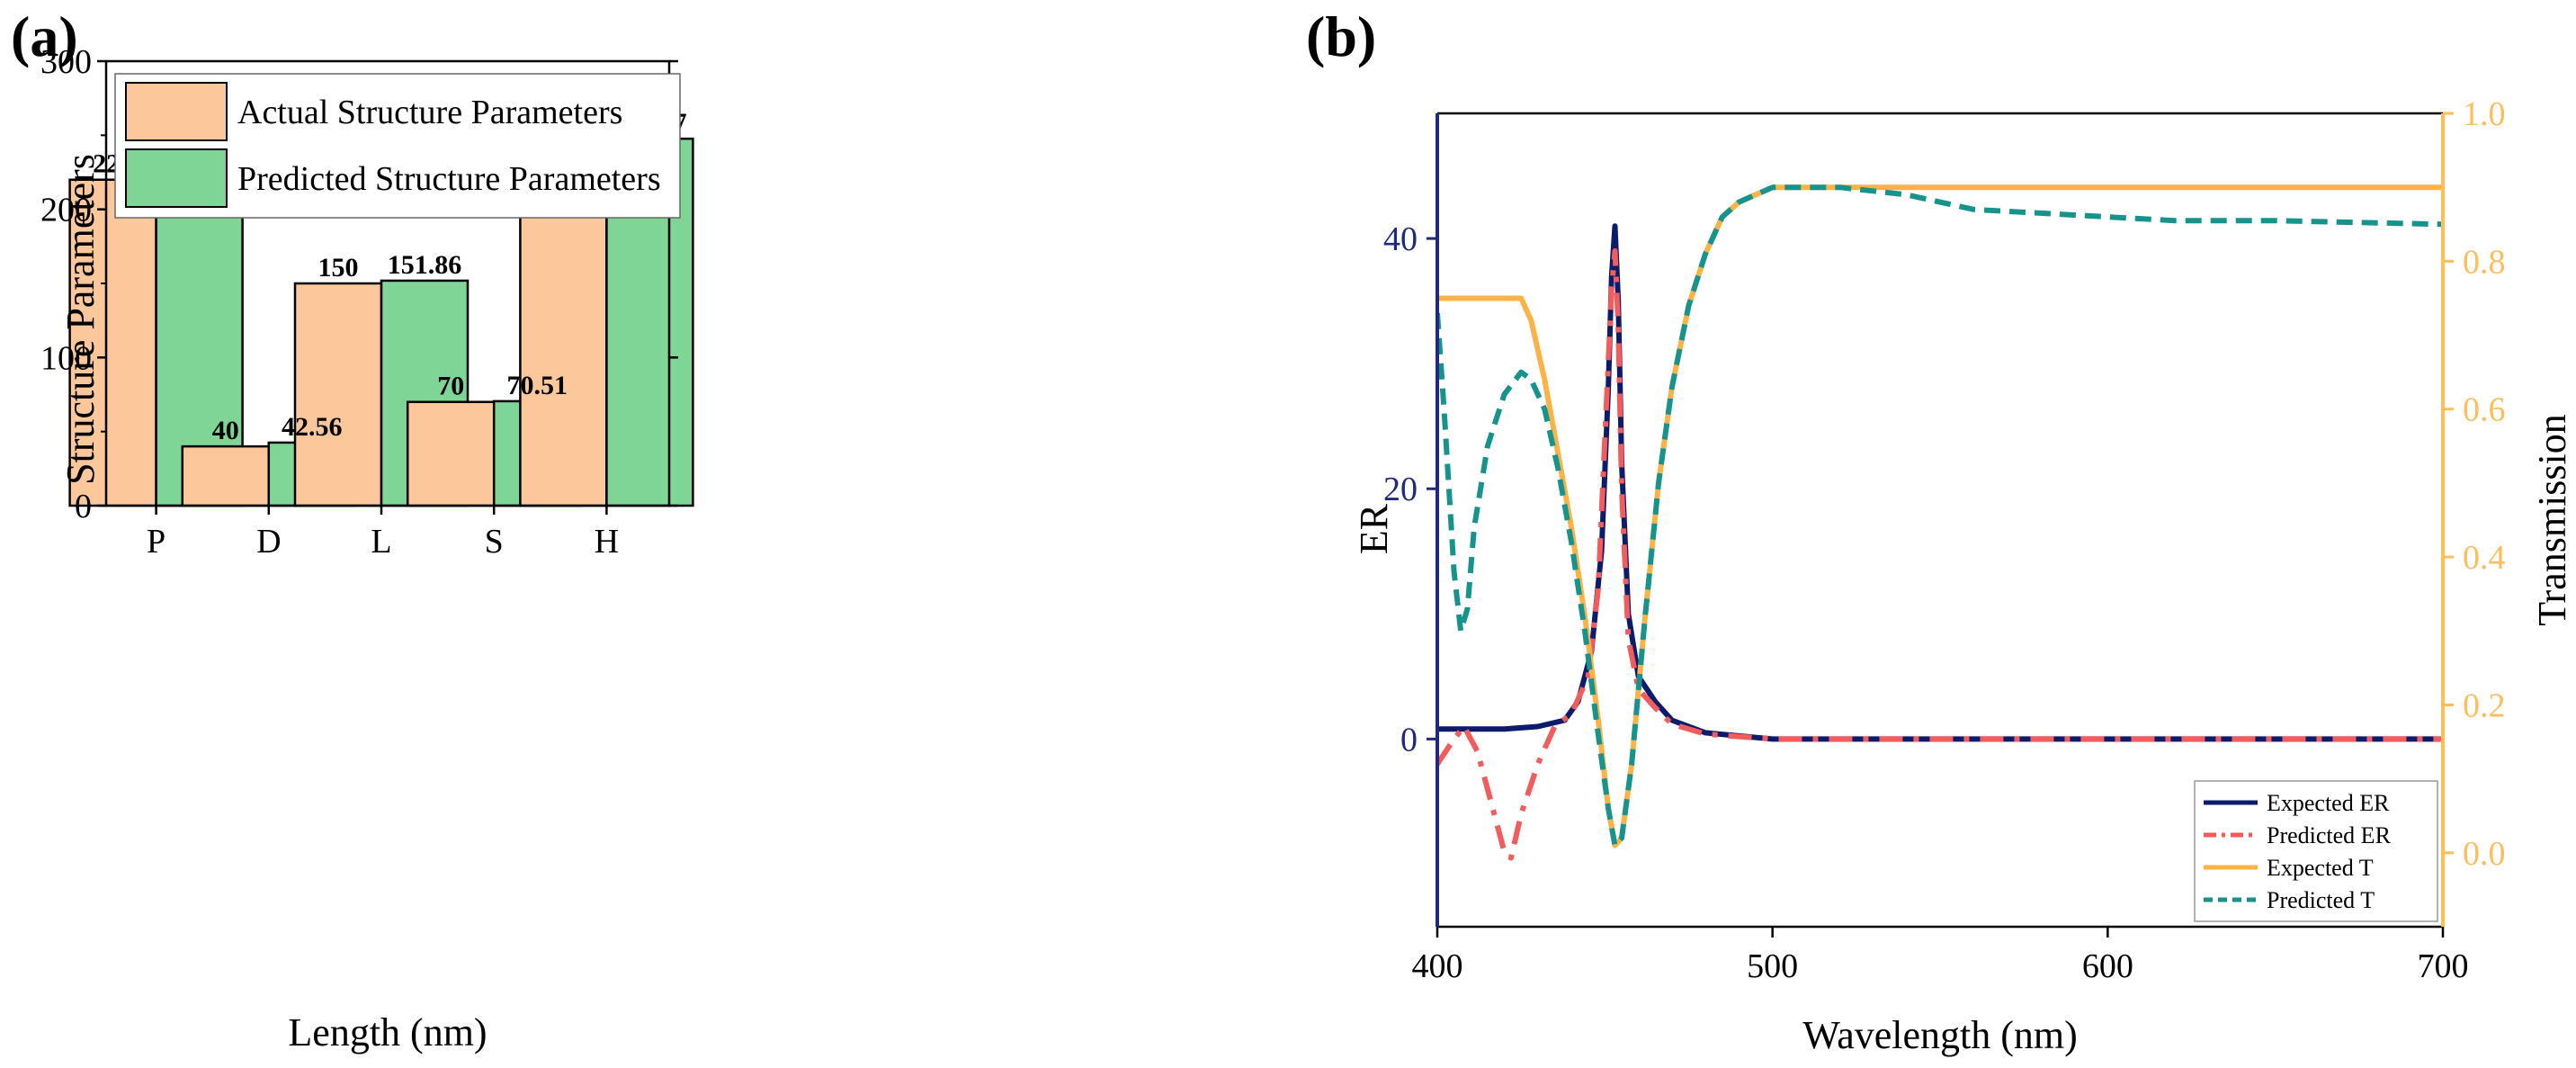 The image size is (2576, 1068). Describe the element at coordinates (1400, 239) in the screenshot. I see `y-tick-label: 40` at that location.